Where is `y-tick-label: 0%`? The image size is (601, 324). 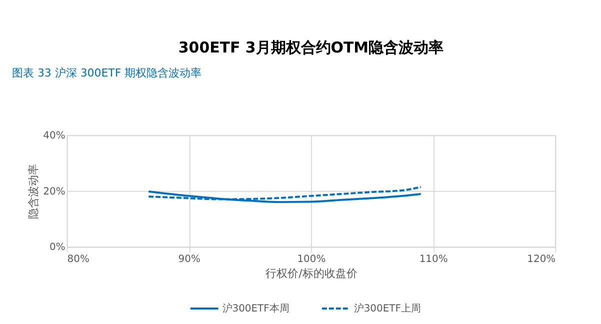 y-tick-label: 0% is located at coordinates (57, 248).